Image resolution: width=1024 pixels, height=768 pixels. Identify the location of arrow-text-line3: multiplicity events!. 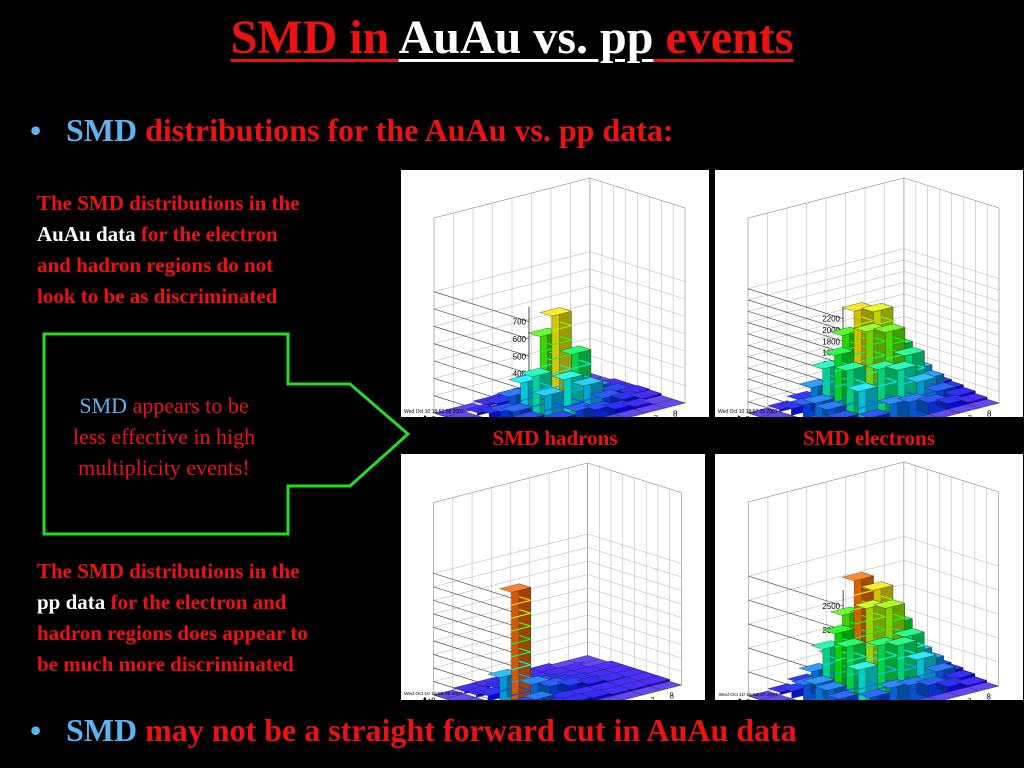
(164, 467).